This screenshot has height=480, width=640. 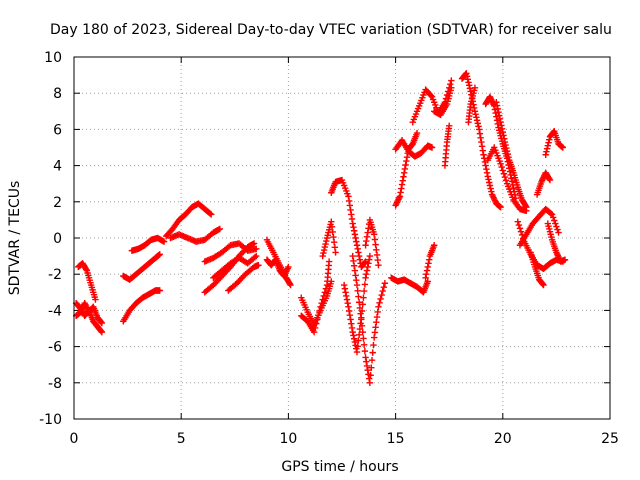 What do you see at coordinates (344, 439) in the screenshot?
I see `x-tick-labels: 0 5 10 15 20 25` at bounding box center [344, 439].